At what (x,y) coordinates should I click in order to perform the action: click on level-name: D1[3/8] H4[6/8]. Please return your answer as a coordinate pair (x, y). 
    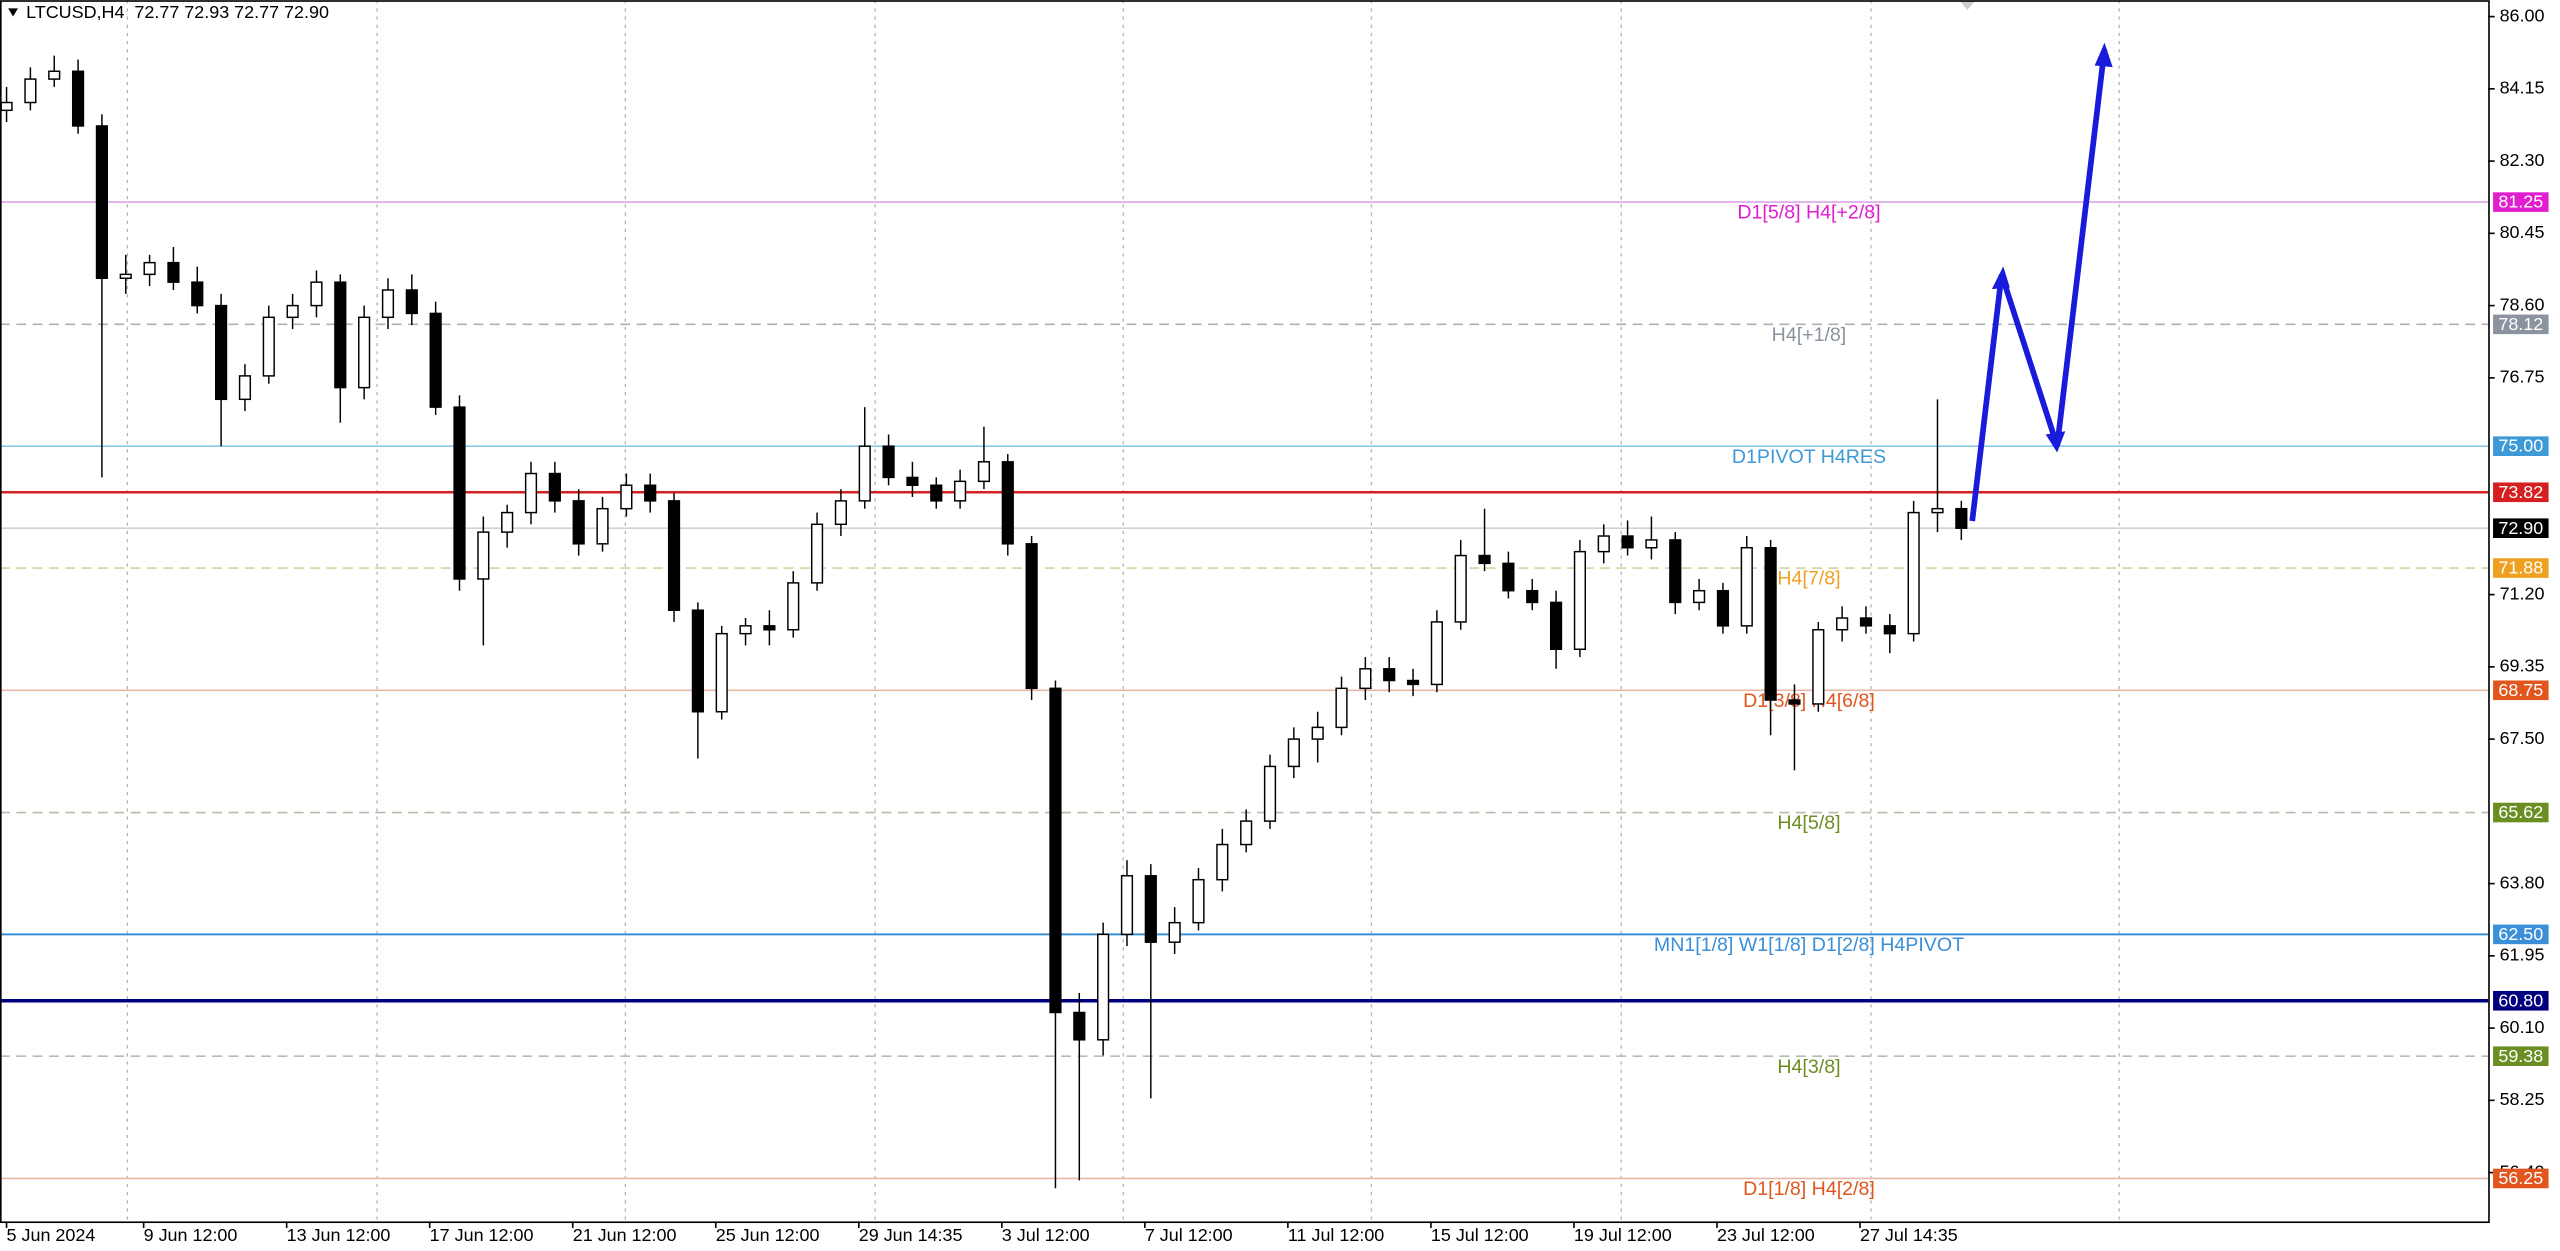
    Looking at the image, I should click on (1809, 701).